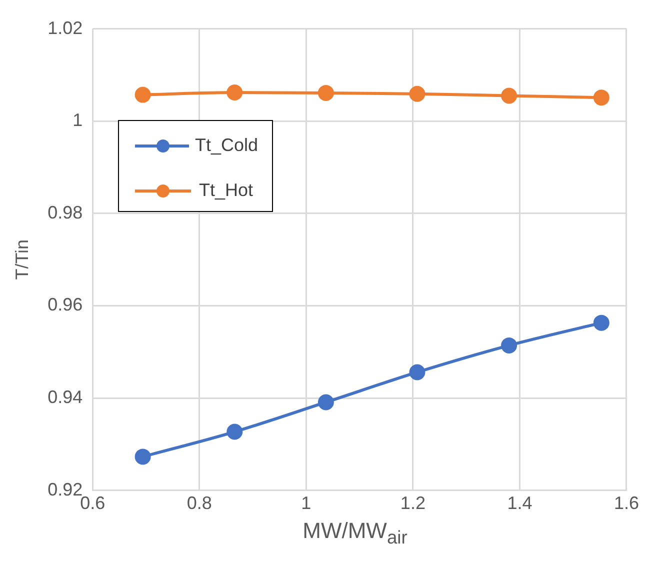  Describe the element at coordinates (226, 190) in the screenshot. I see `legend-label: Tt_Hot` at that location.